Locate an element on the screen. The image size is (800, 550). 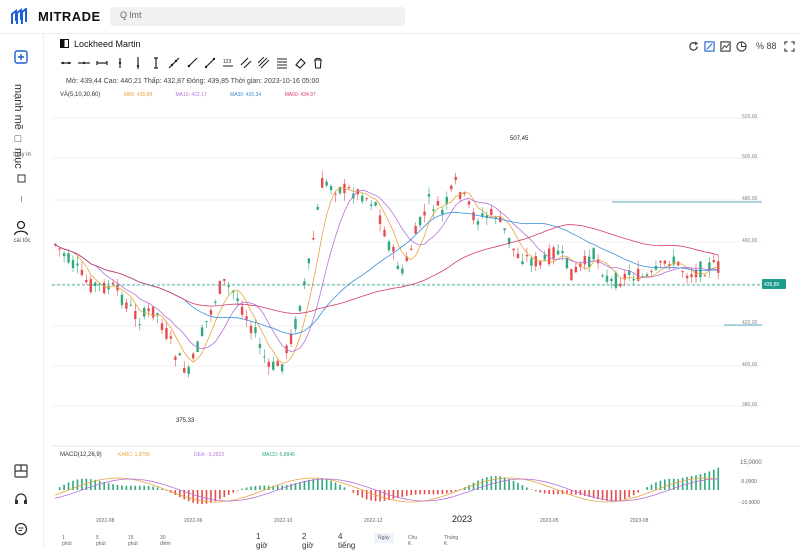
x-tick-label: 2022-10 is located at coordinates (283, 521).